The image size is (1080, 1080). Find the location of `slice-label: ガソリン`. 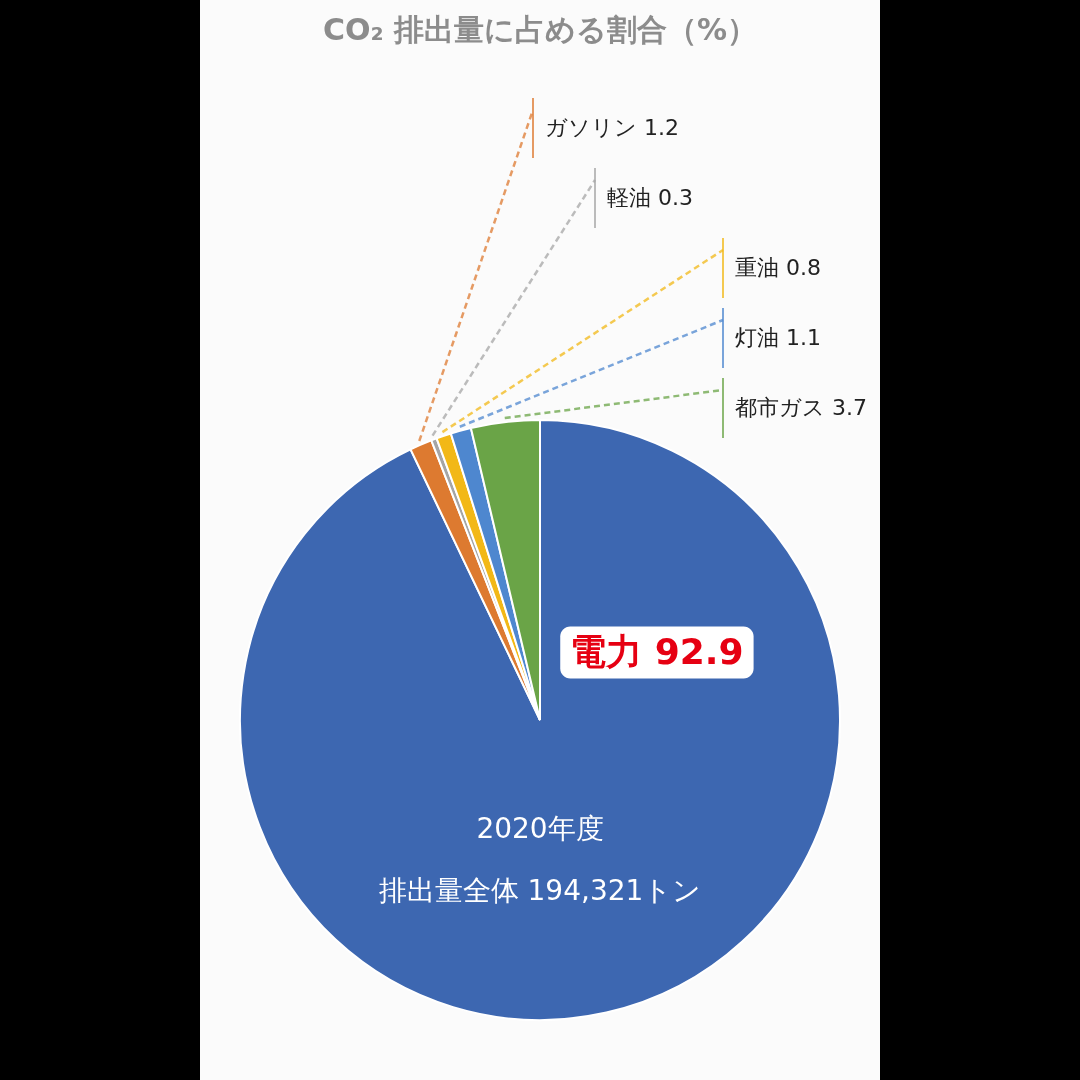

slice-label: ガソリン is located at coordinates (591, 127).